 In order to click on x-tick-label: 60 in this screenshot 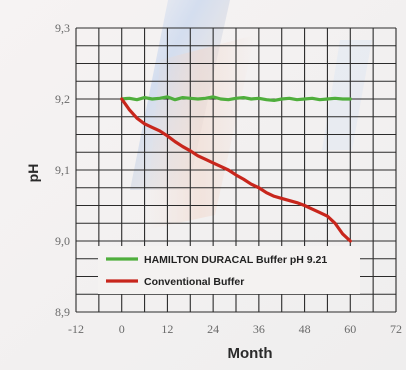, I will do `click(350, 329)`.